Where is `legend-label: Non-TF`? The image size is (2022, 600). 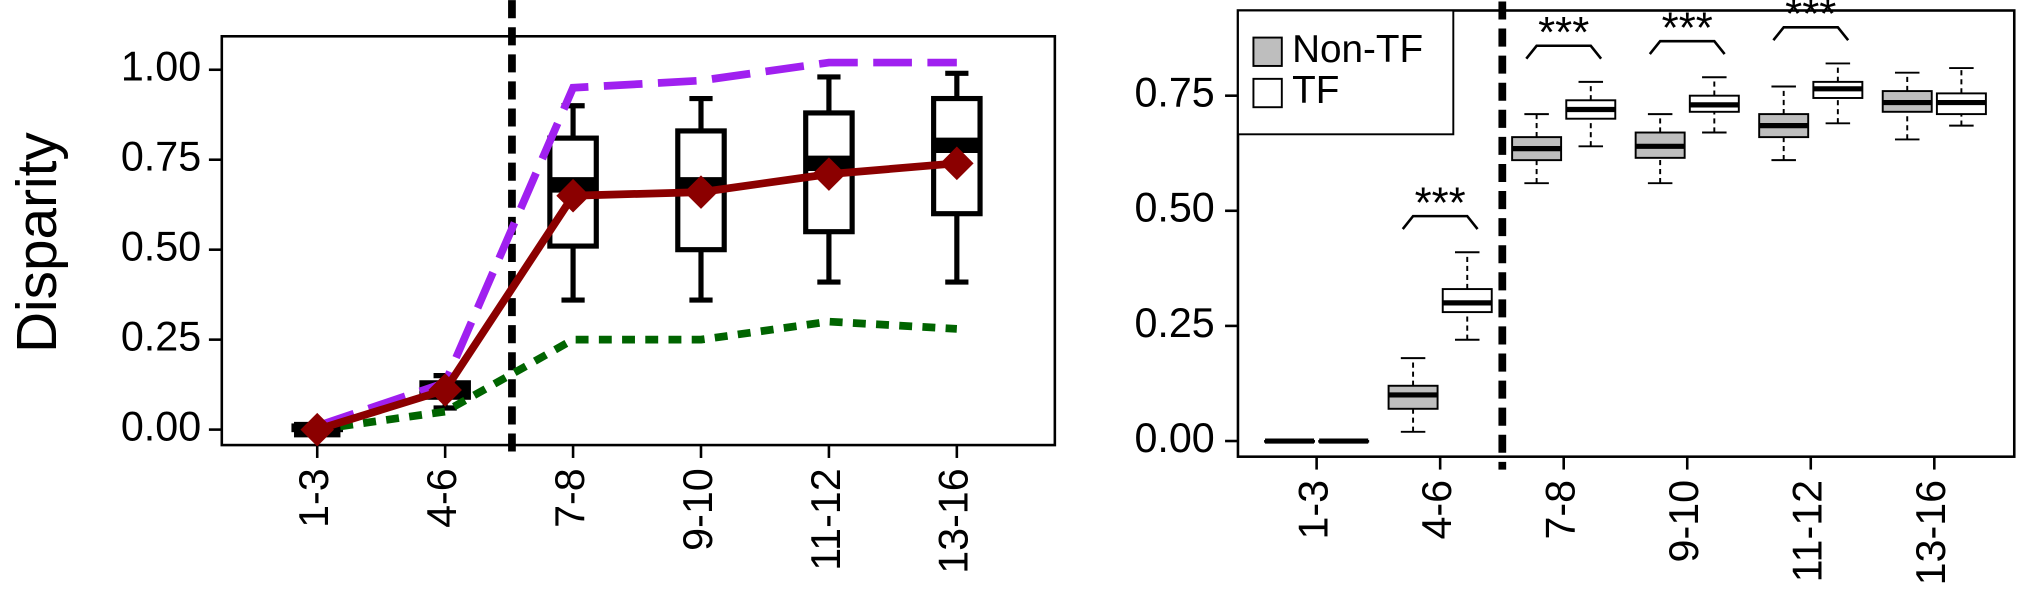
legend-label: Non-TF is located at coordinates (1357, 49).